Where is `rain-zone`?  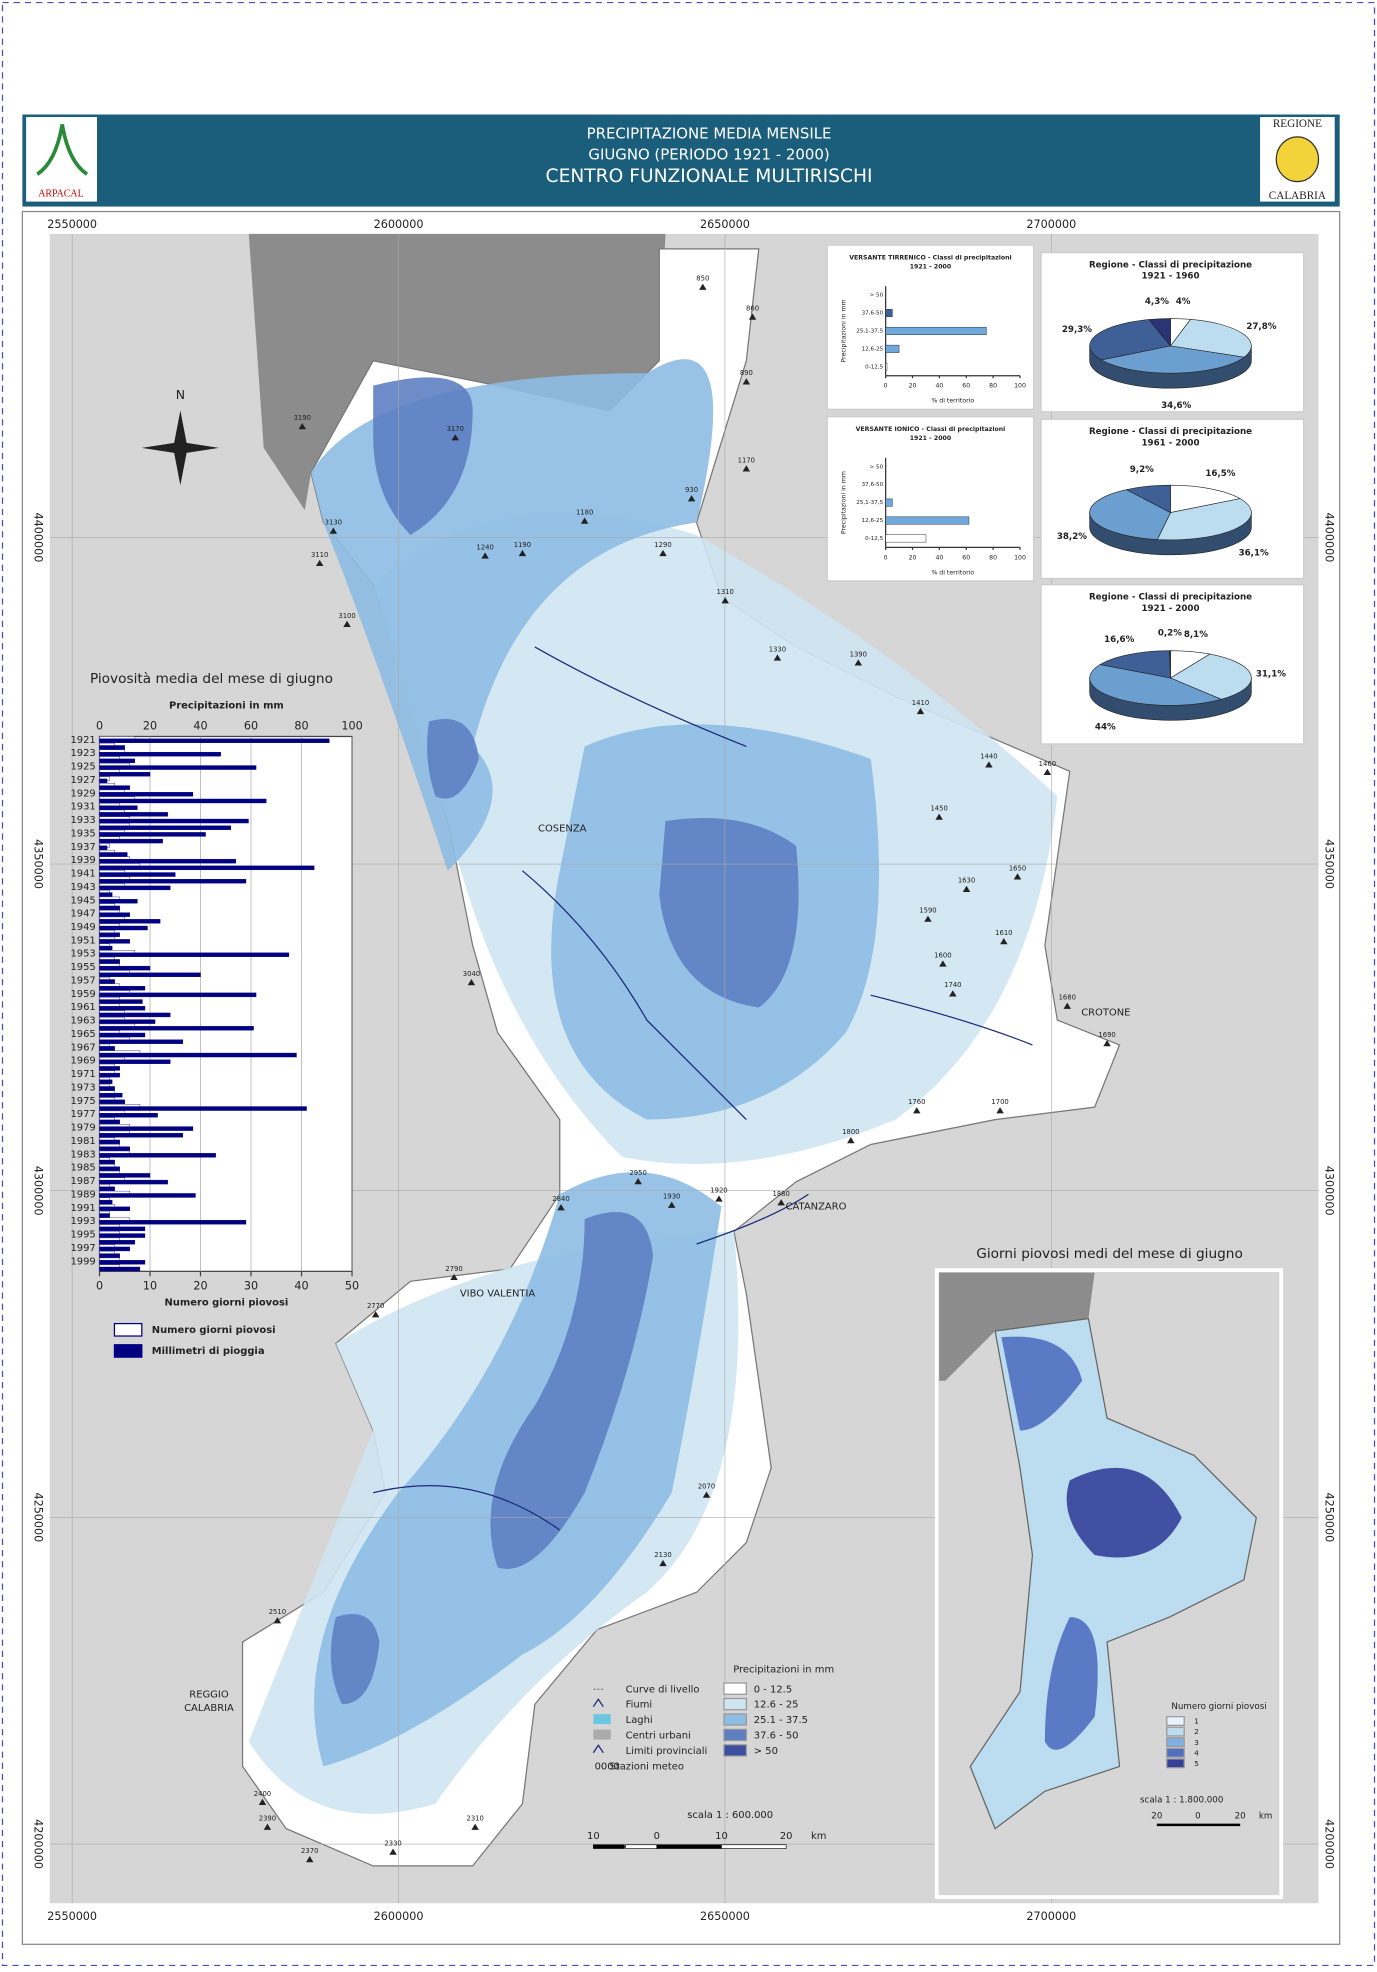 rain-zone is located at coordinates (355, 1659).